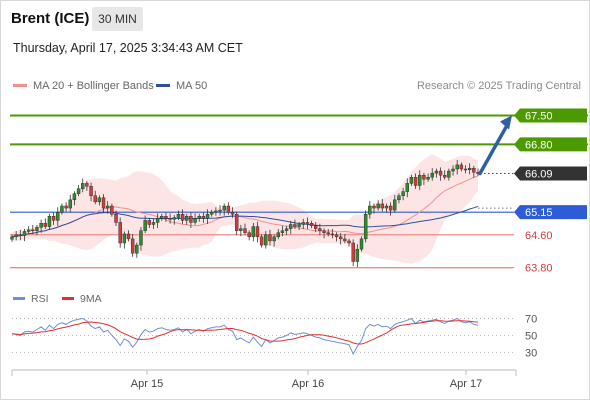 This screenshot has height=400, width=590. What do you see at coordinates (20, 85) in the screenshot?
I see `ma20-swatch` at bounding box center [20, 85].